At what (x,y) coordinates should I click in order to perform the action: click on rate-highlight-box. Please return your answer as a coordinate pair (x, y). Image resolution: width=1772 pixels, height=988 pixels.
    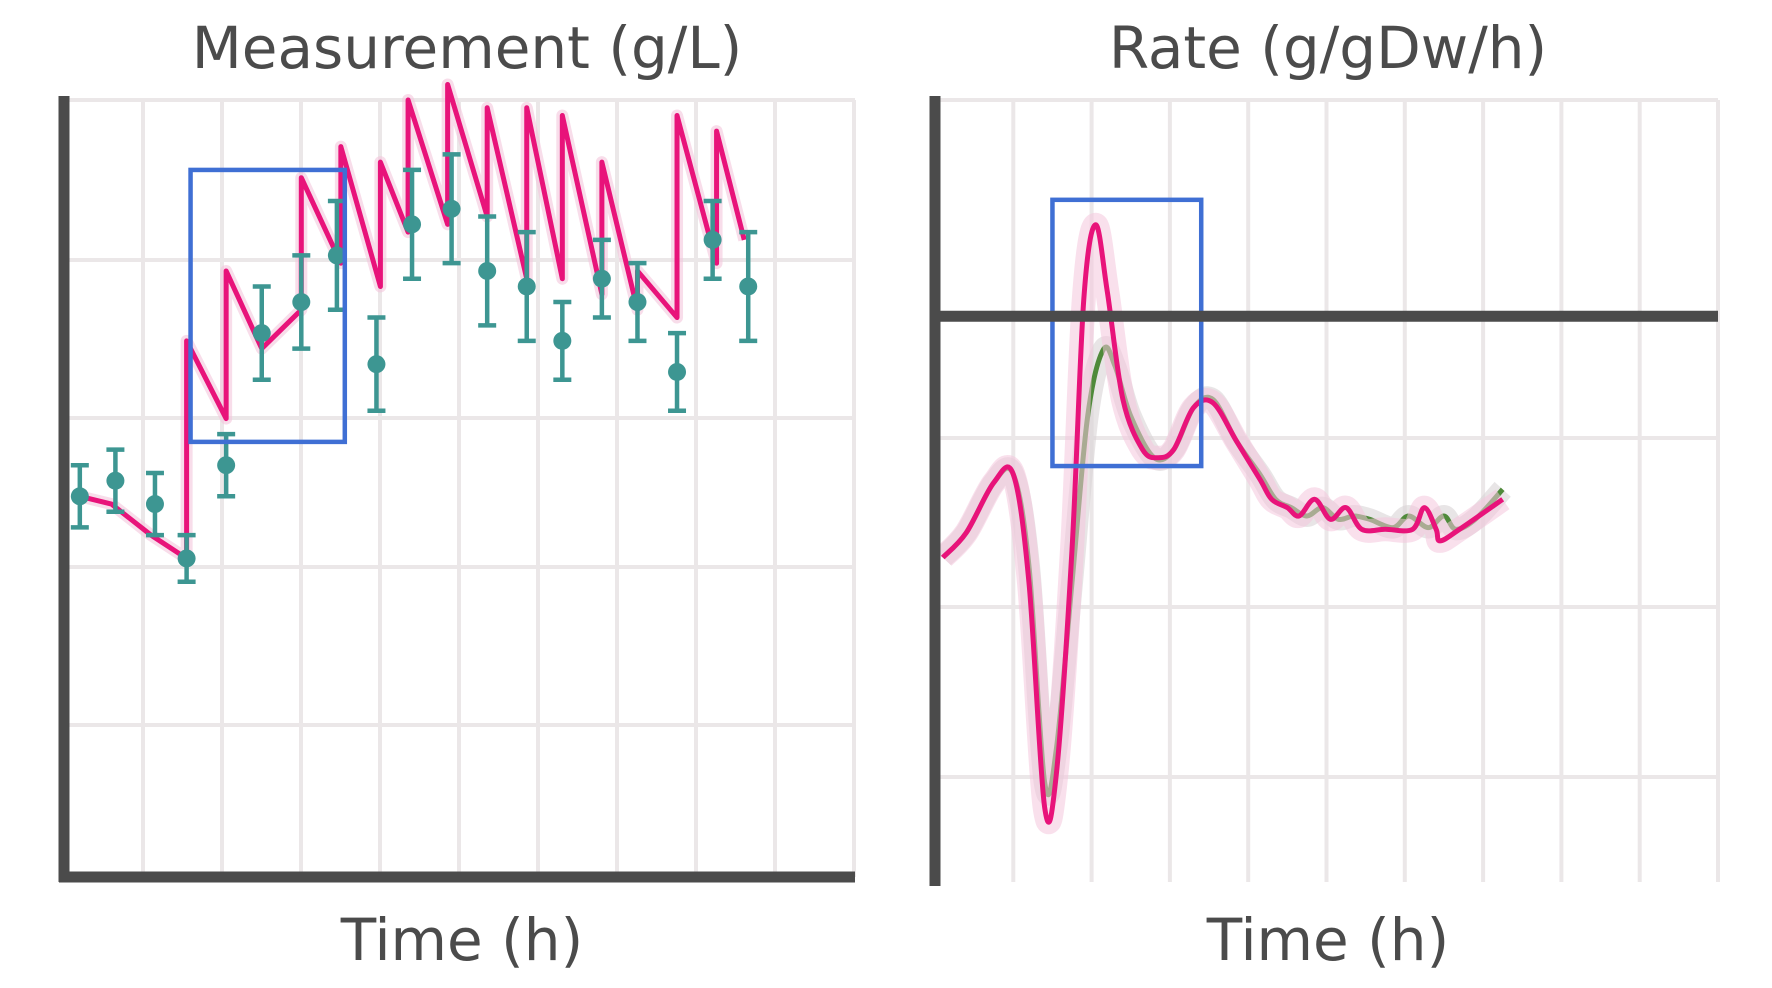
    Looking at the image, I should click on (1127, 333).